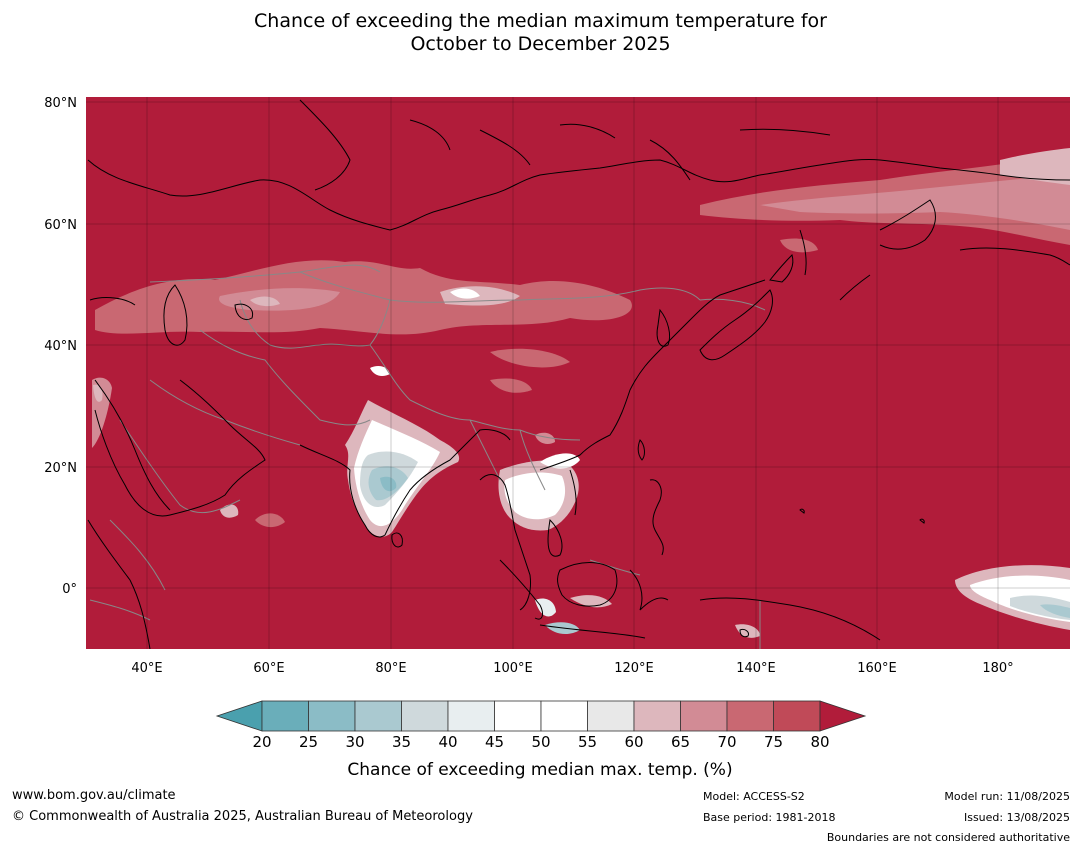  What do you see at coordinates (680, 742) in the screenshot?
I see `colorbar-tick-label: 65` at bounding box center [680, 742].